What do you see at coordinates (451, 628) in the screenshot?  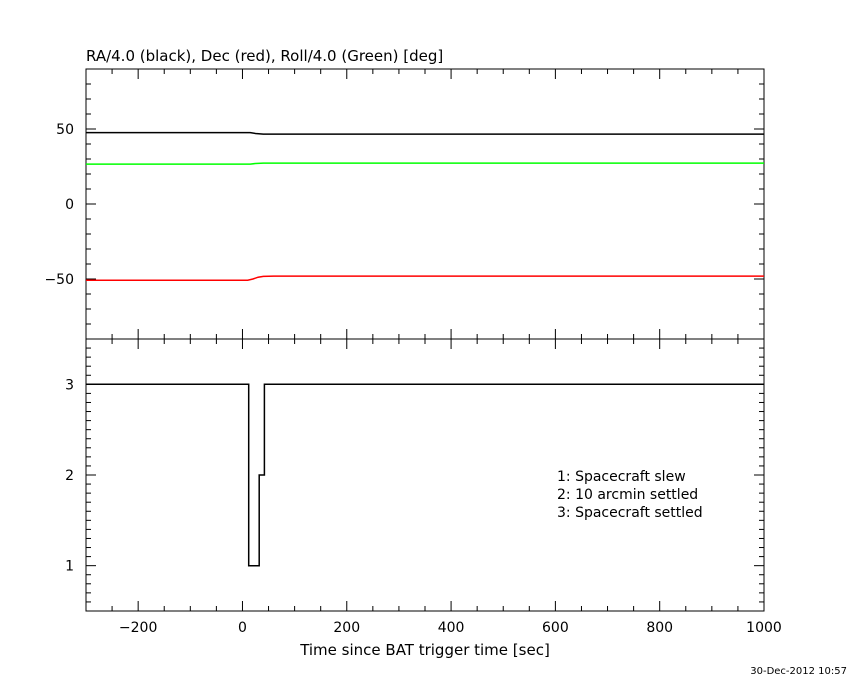 I see `x-tick-label: 400` at bounding box center [451, 628].